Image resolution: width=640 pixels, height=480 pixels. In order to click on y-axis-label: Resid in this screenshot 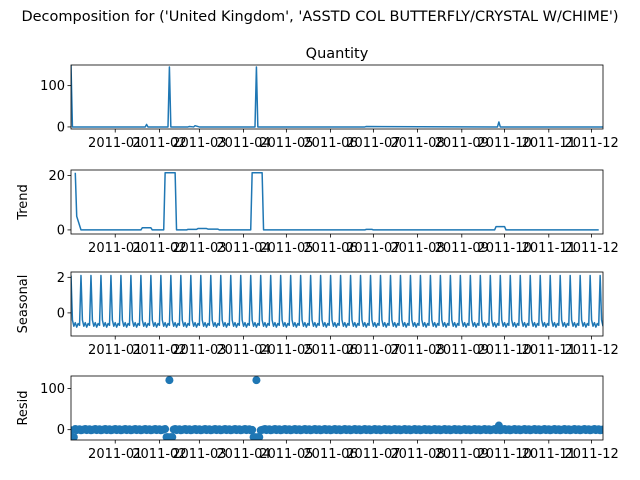, I will do `click(23, 407)`.